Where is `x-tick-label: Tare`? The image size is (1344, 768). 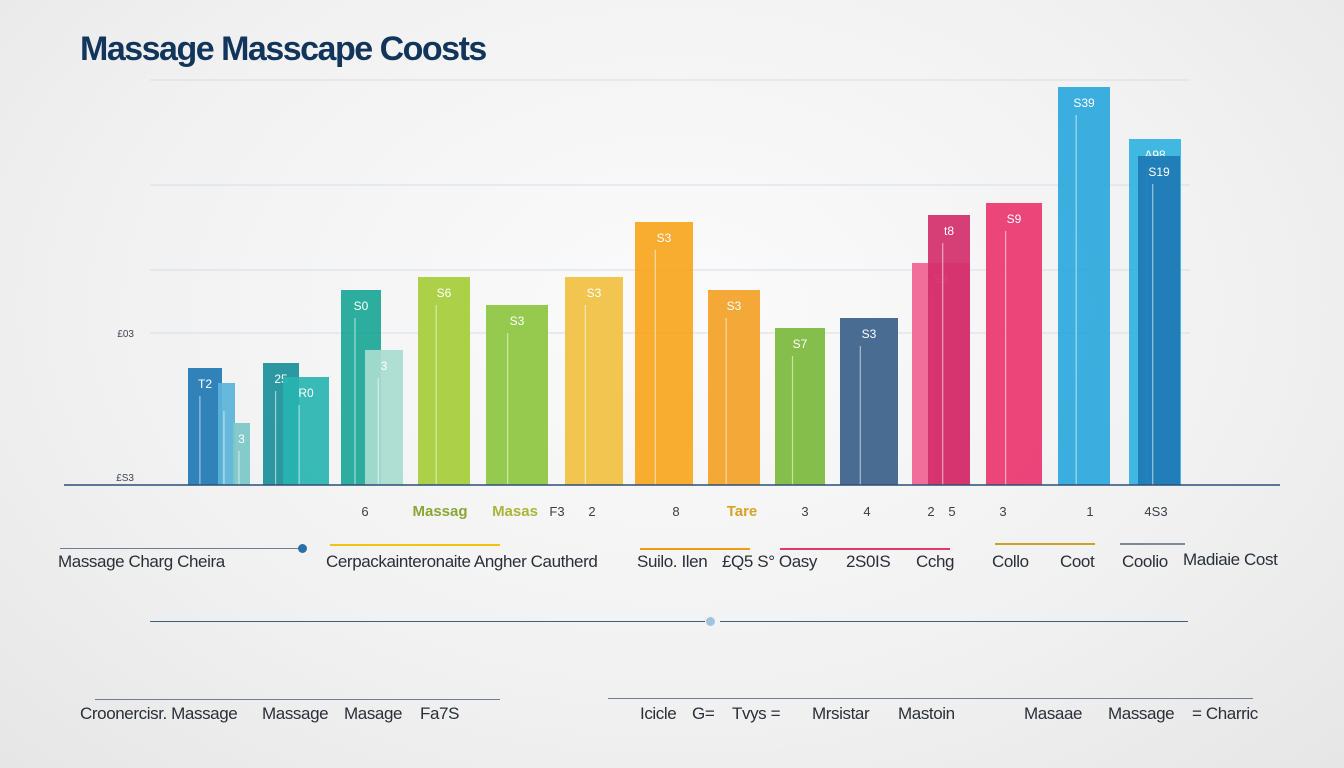 x-tick-label: Tare is located at coordinates (742, 511).